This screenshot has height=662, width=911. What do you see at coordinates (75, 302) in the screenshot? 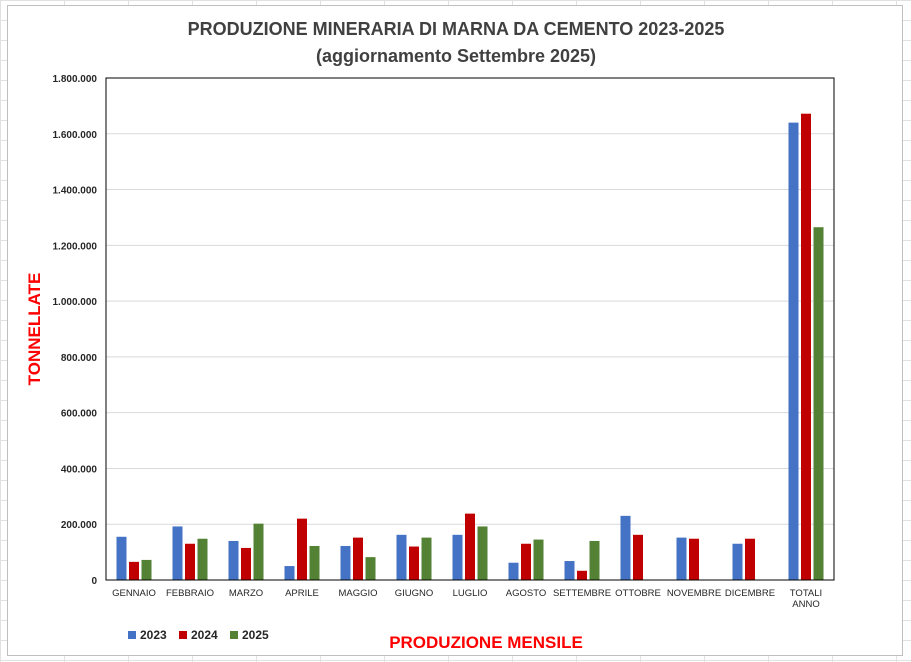
I see `y-tick-label: 1.000.000` at bounding box center [75, 302].